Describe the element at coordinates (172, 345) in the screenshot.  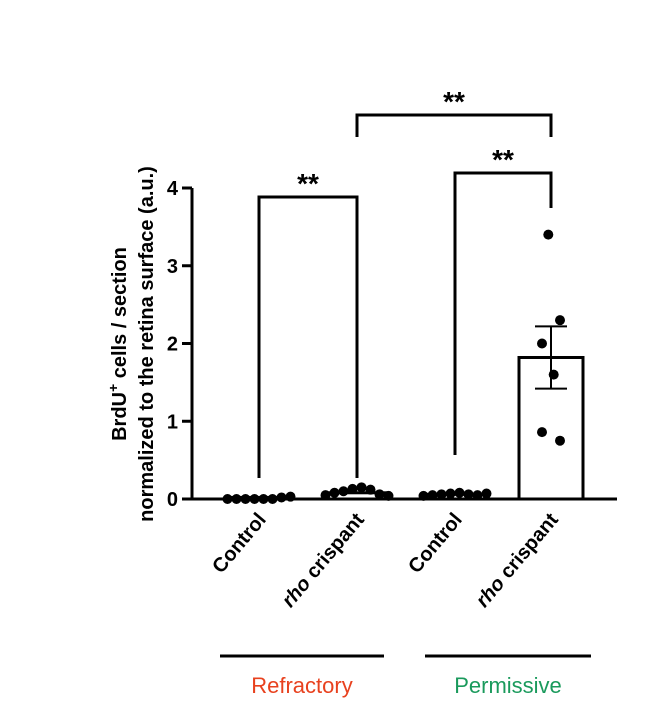
I see `y-tick-label: 2` at that location.